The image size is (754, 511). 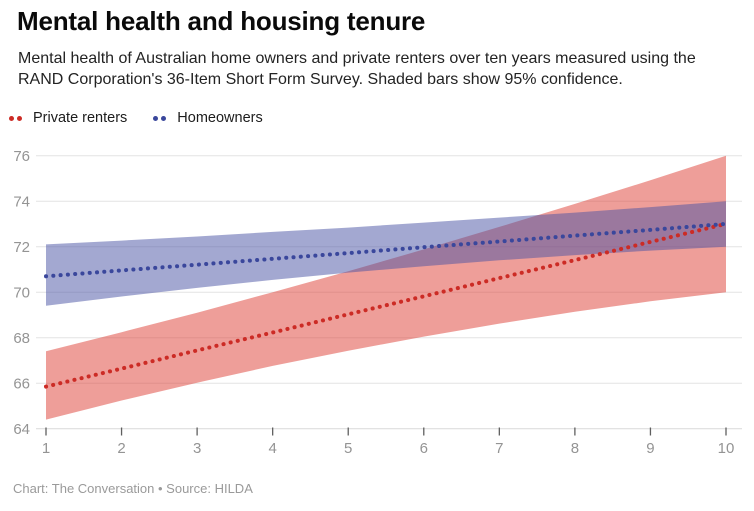 What do you see at coordinates (726, 448) in the screenshot?
I see `x-tick-label: 10` at bounding box center [726, 448].